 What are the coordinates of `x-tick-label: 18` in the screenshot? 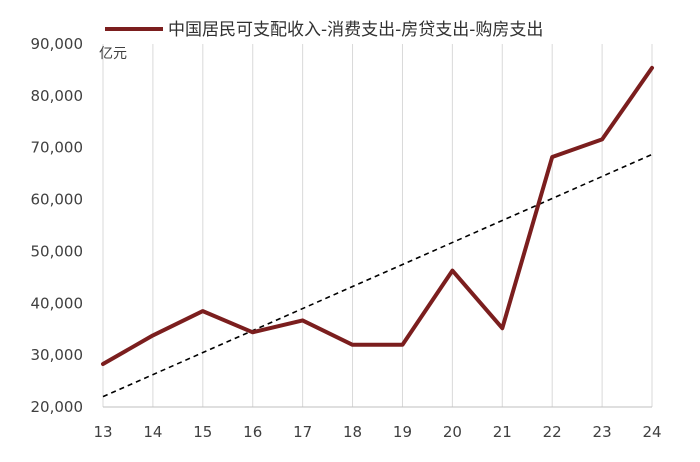 It's located at (352, 432).